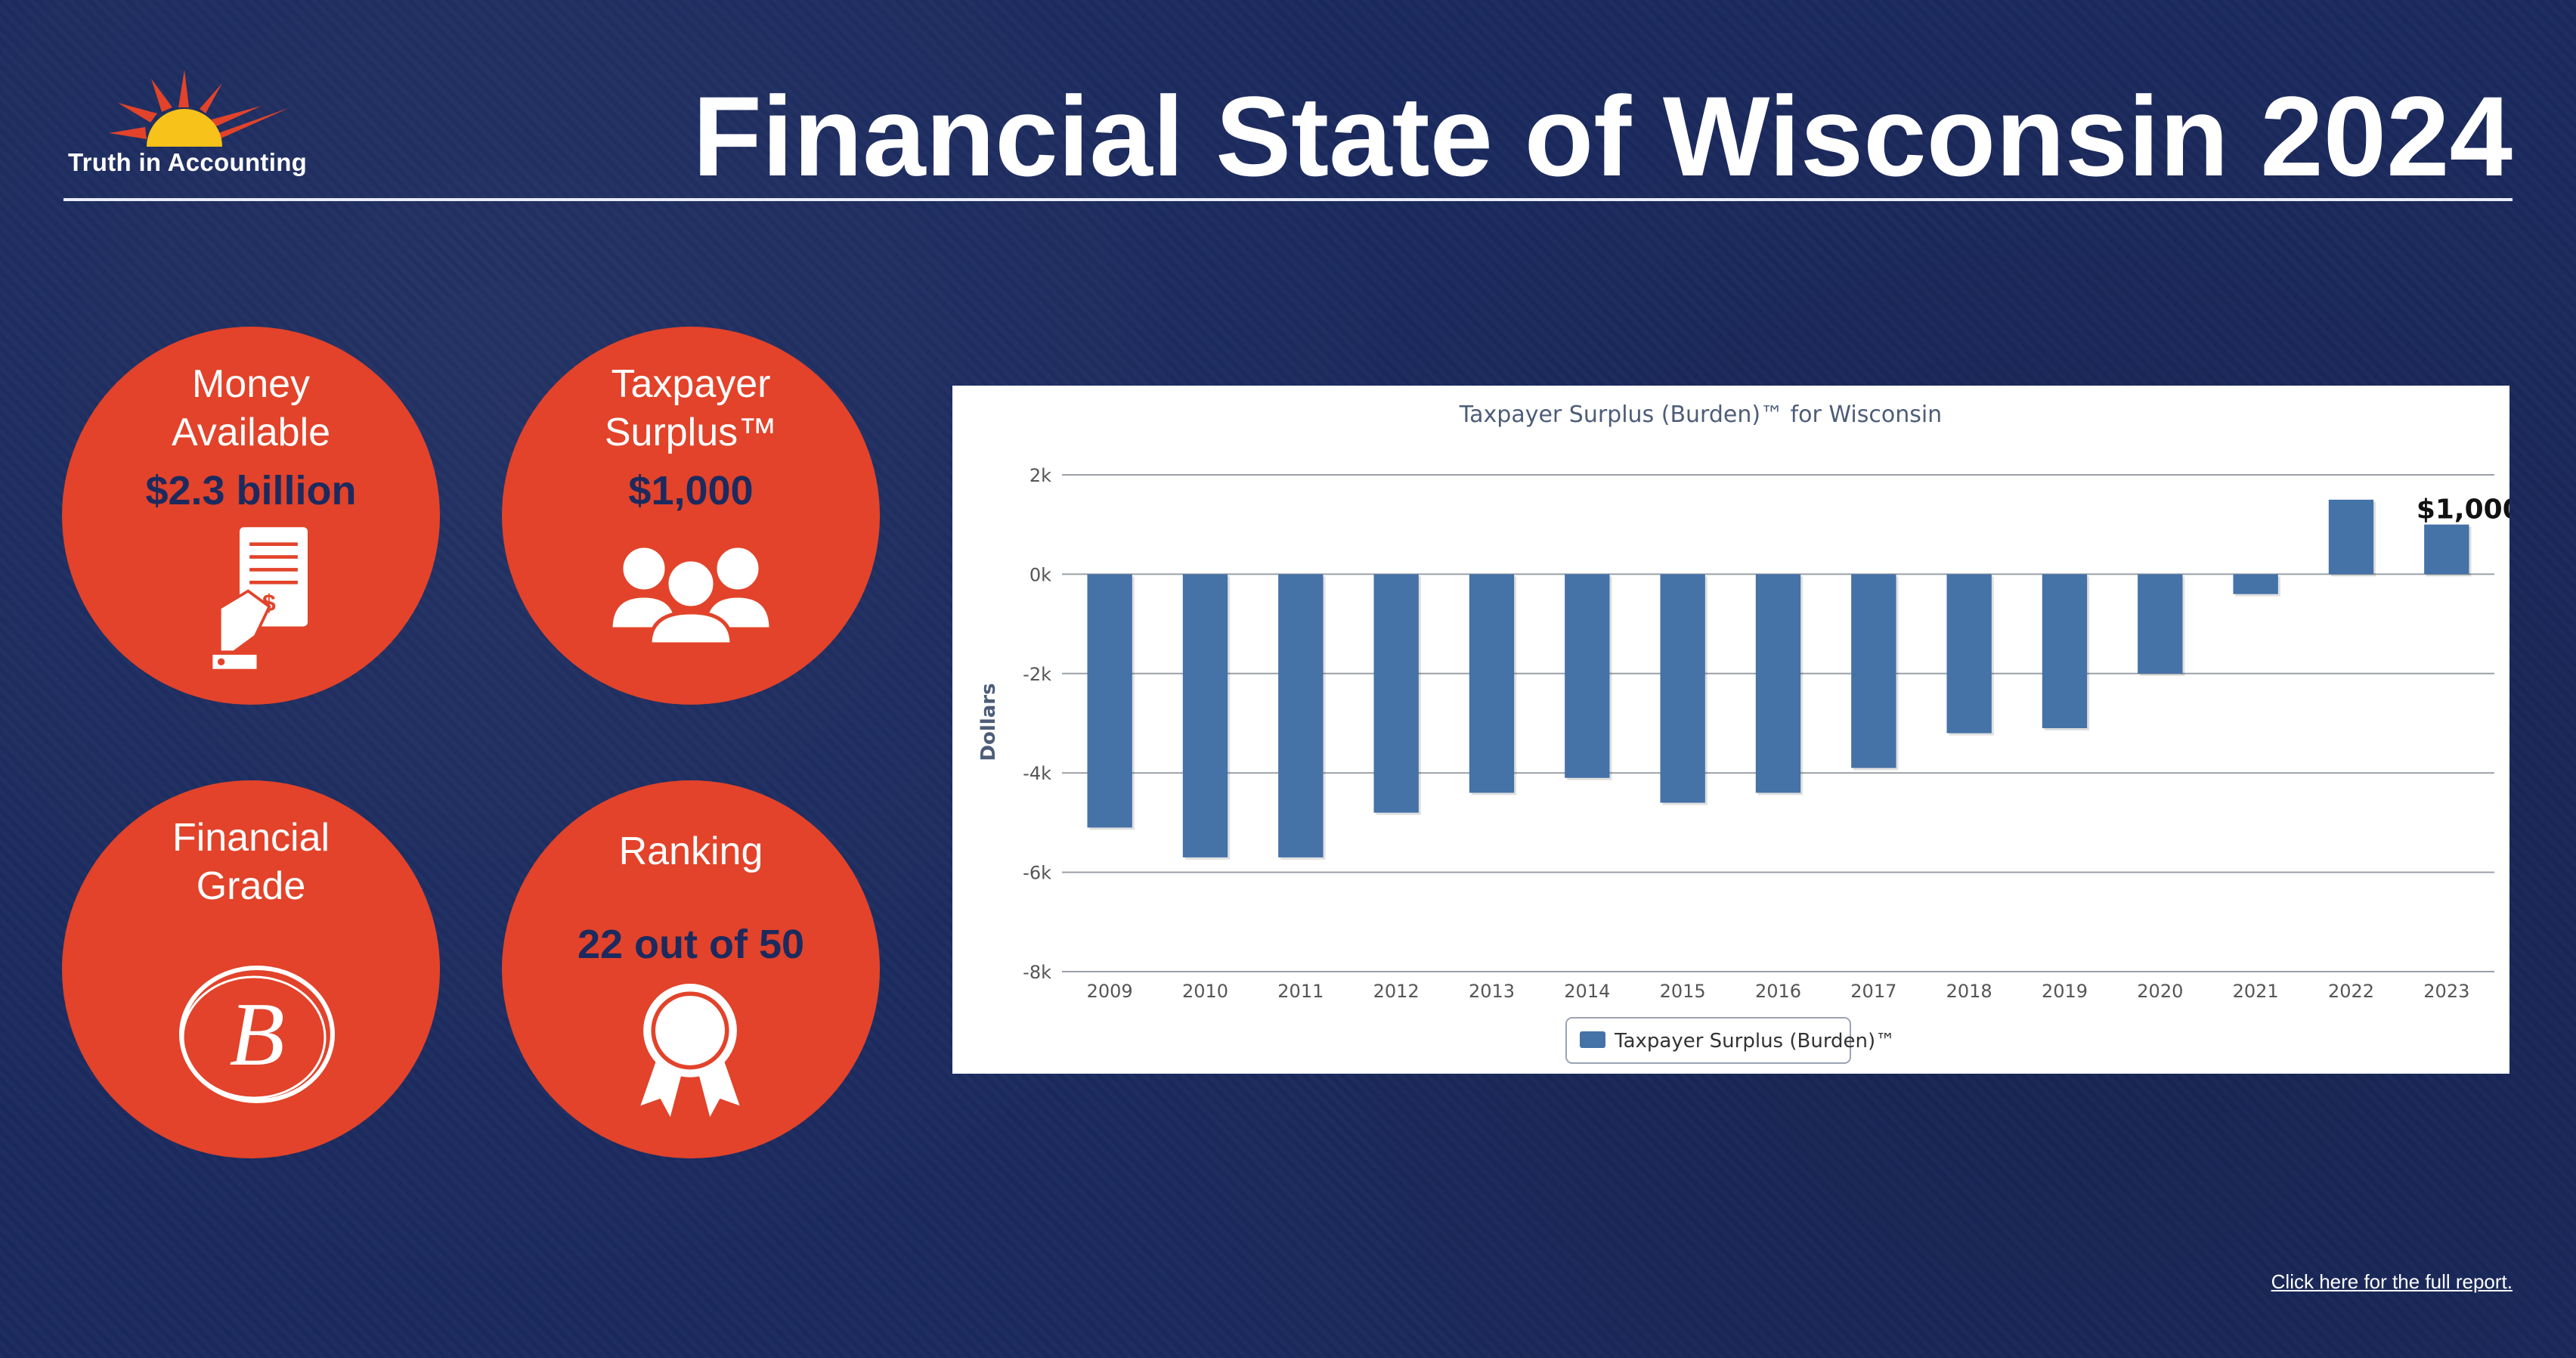 This screenshot has width=2576, height=1358. Describe the element at coordinates (1873, 991) in the screenshot. I see `x-tick-label: 2017` at that location.